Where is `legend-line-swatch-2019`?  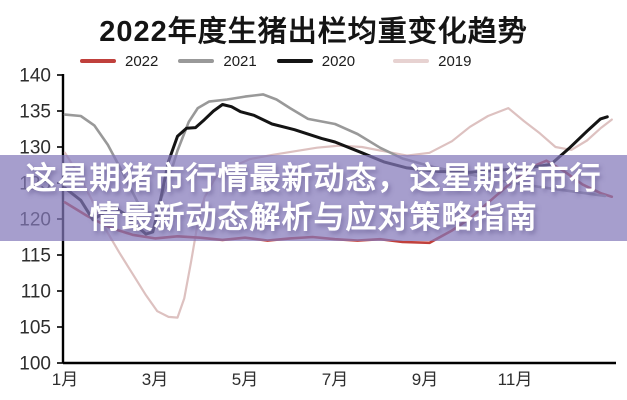 legend-line-swatch-2019 is located at coordinates (411, 61).